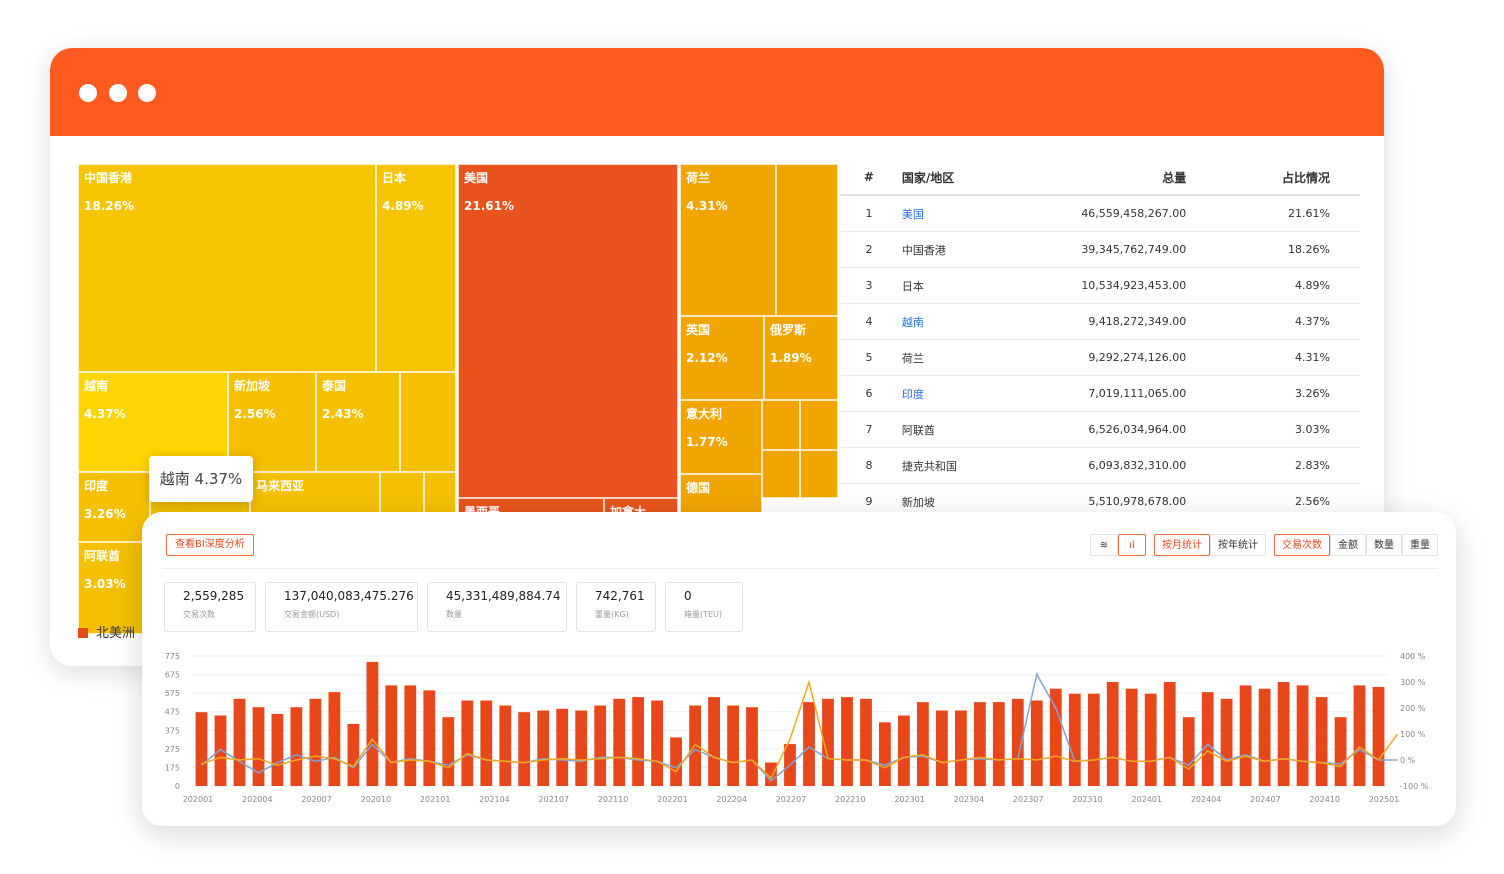 The height and width of the screenshot is (874, 1504). I want to click on stat-label: 数量, so click(454, 614).